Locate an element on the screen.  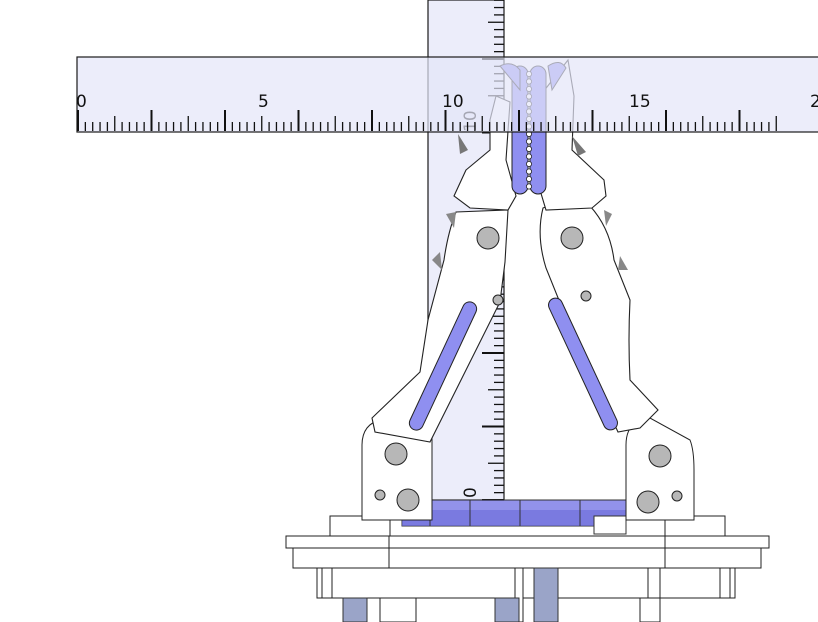
right-tower is located at coordinates (660, 465).